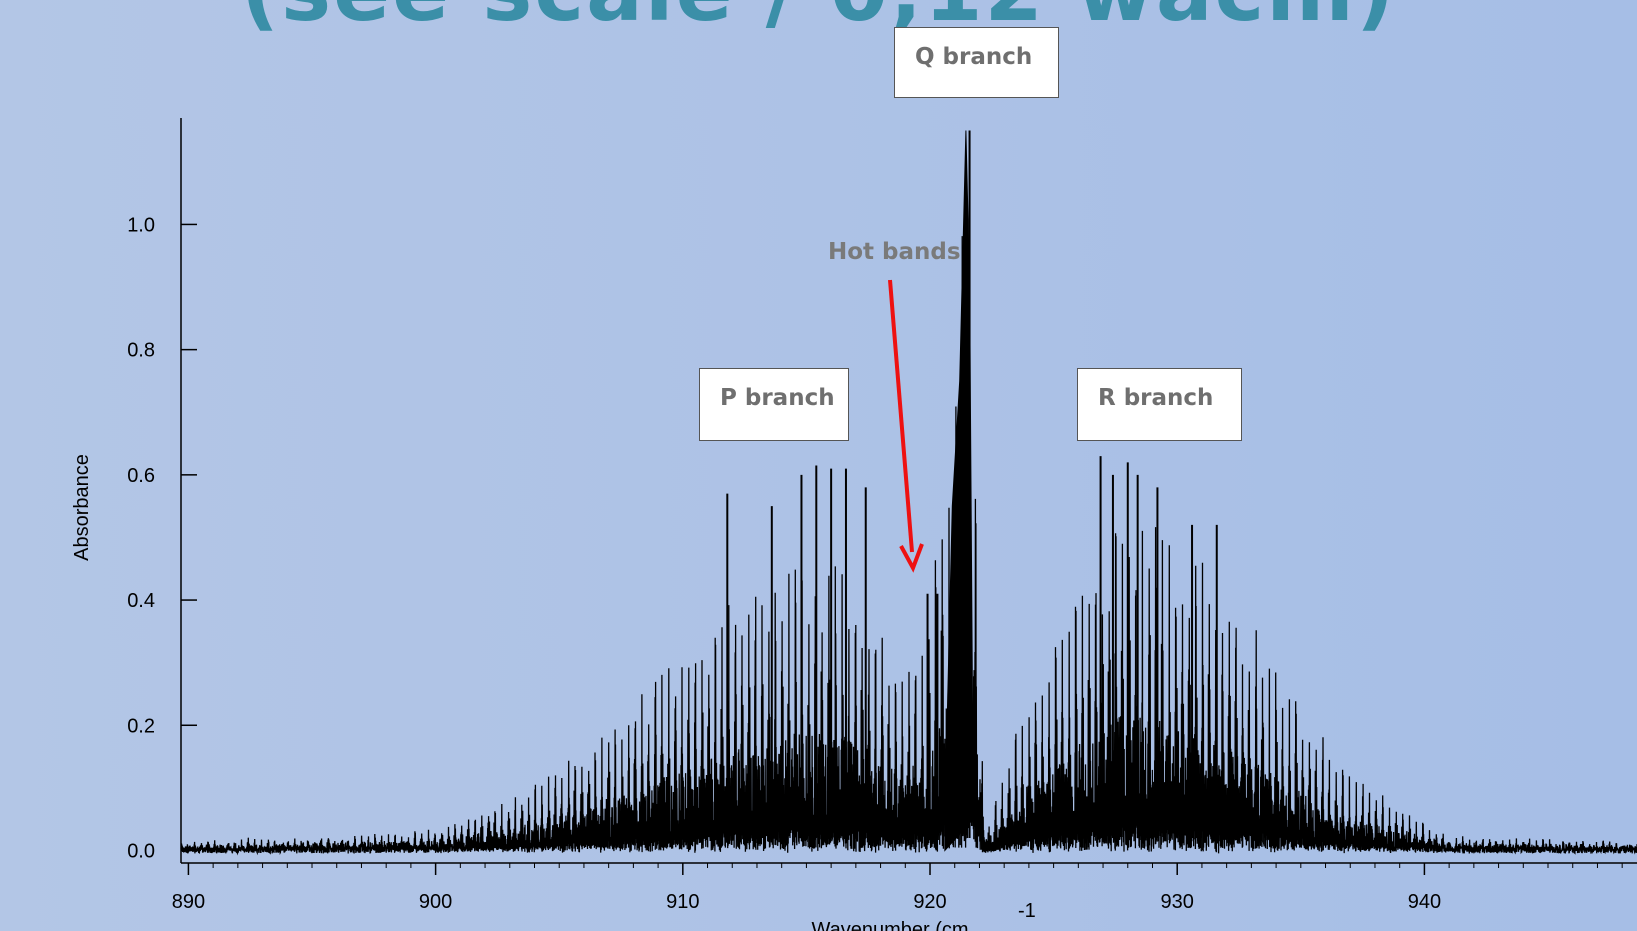 The width and height of the screenshot is (1637, 931). Describe the element at coordinates (141, 851) in the screenshot. I see `y-tick-label: 0.0` at that location.